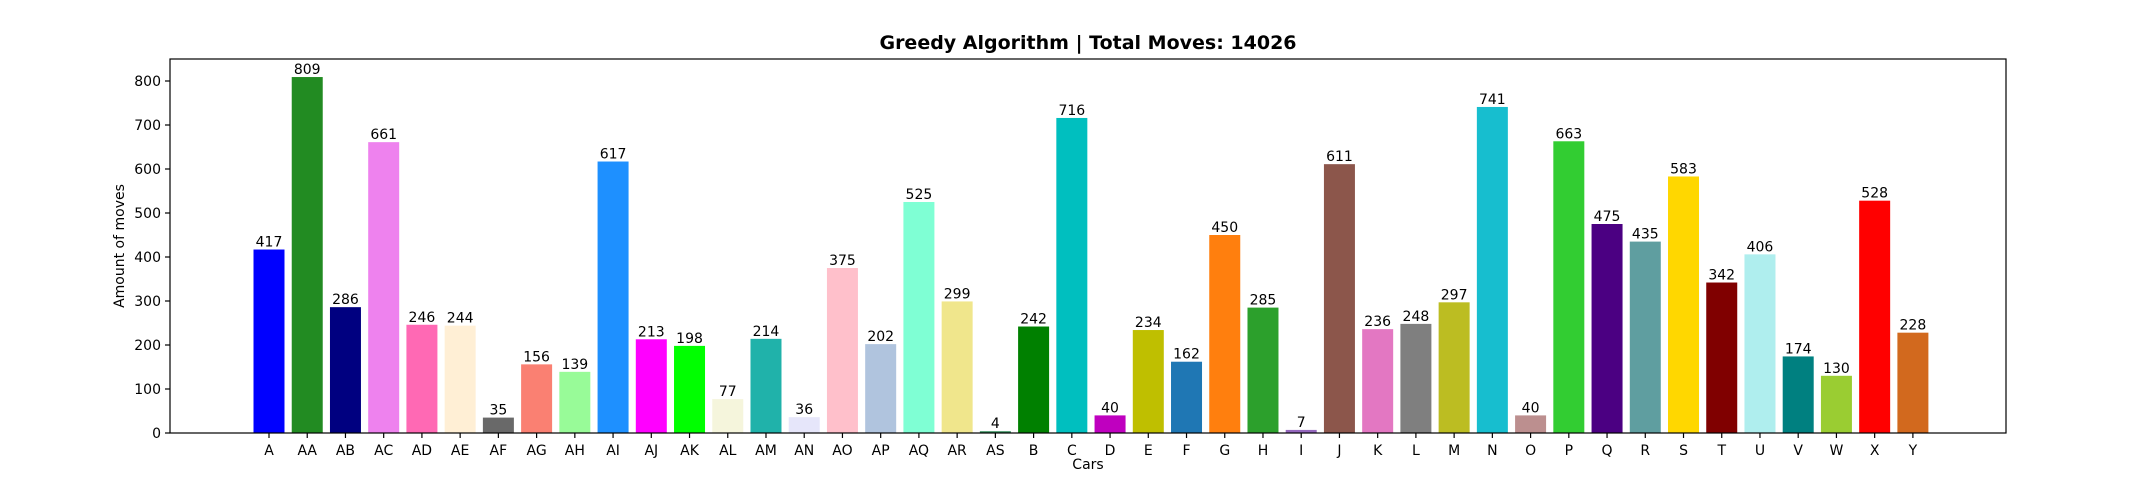  I want to click on bar-AH, so click(575, 402).